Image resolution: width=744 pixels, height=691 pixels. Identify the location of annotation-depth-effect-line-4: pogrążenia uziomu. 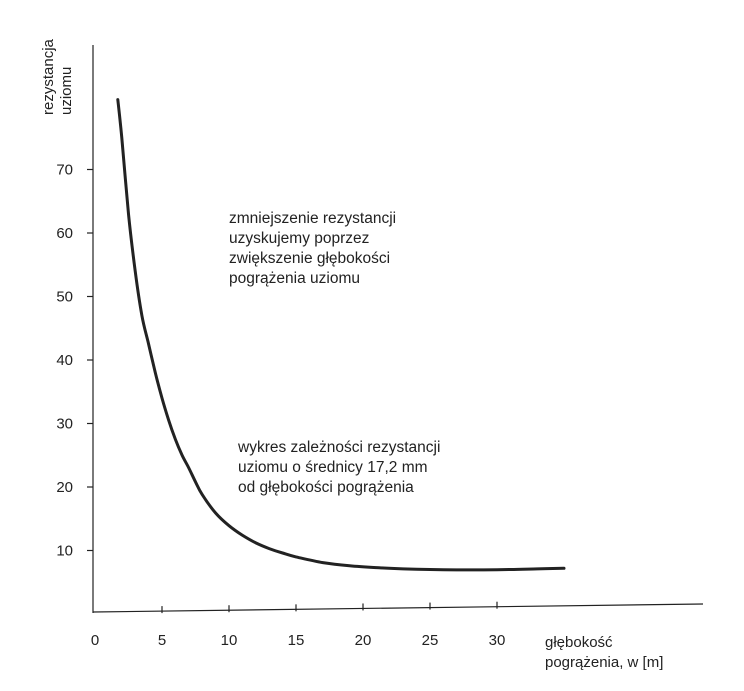
(294, 278).